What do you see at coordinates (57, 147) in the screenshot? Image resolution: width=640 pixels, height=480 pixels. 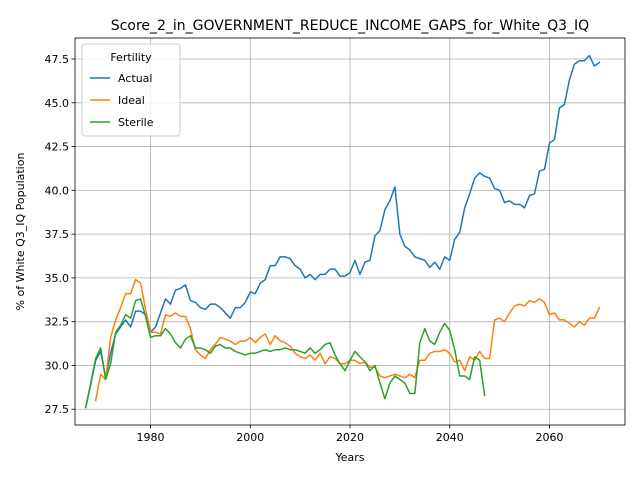 I see `y-tick-label: 42.5` at bounding box center [57, 147].